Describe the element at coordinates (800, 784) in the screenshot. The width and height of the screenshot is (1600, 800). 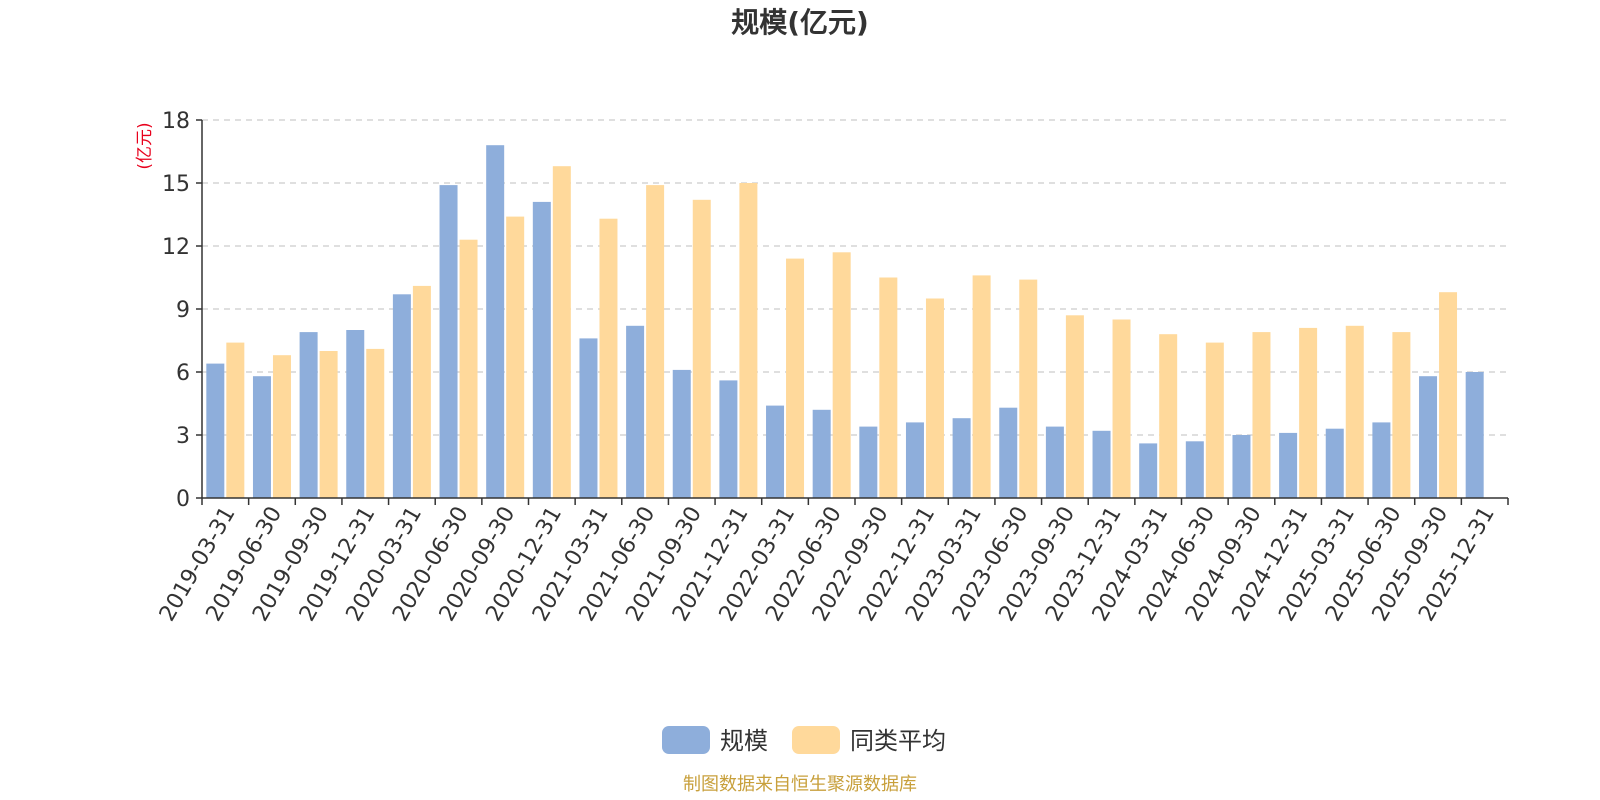
I see `source-note: 制图数据来自恒生聚源数据库` at that location.